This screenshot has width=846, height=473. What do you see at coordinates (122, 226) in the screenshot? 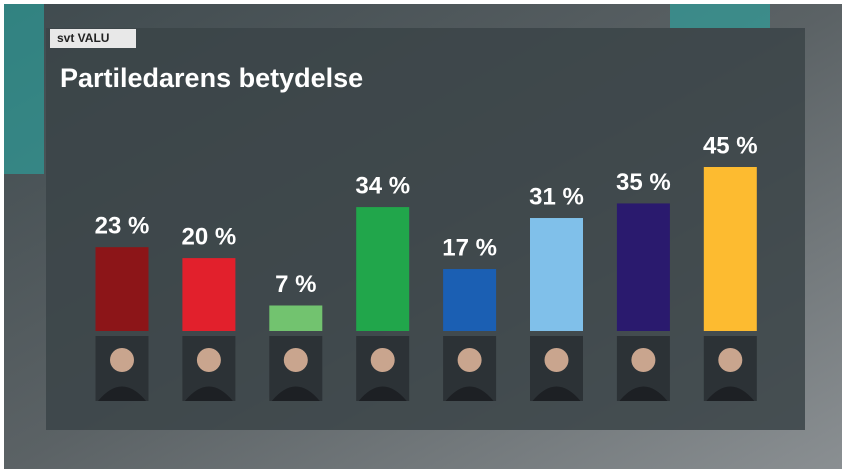
I see `value-label: 23 %` at bounding box center [122, 226].